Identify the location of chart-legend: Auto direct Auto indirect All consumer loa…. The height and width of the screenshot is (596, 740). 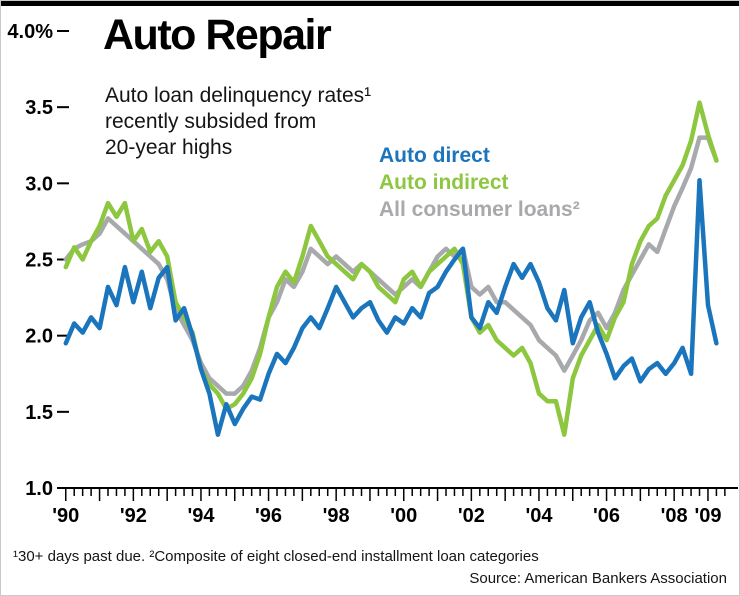
(479, 182).